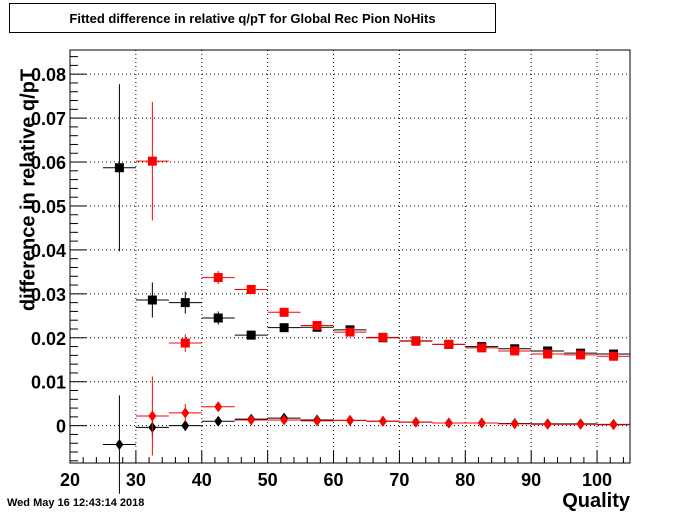 The image size is (700, 514). Describe the element at coordinates (48, 75) in the screenshot. I see `y-tick-label: 0.08` at that location.